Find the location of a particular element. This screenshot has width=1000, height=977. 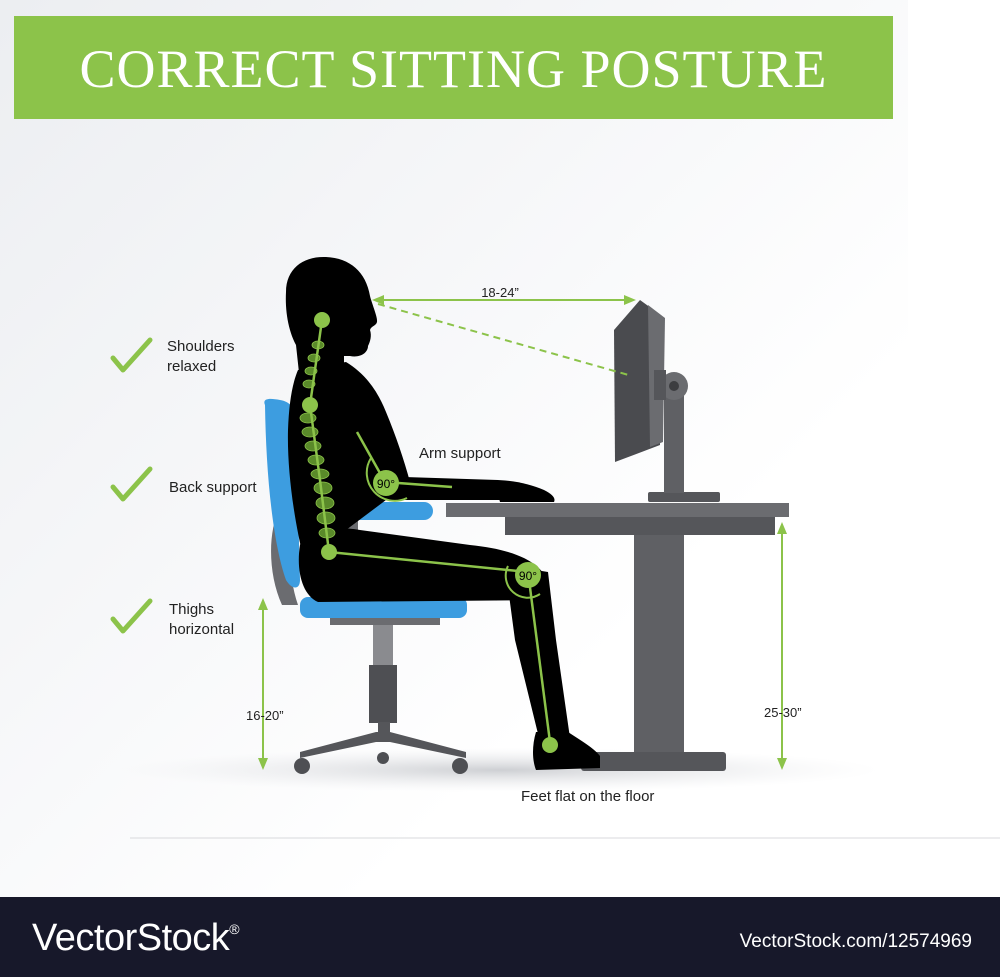

checklist-item-thighs: Thighs horizontal is located at coordinates (201, 620).